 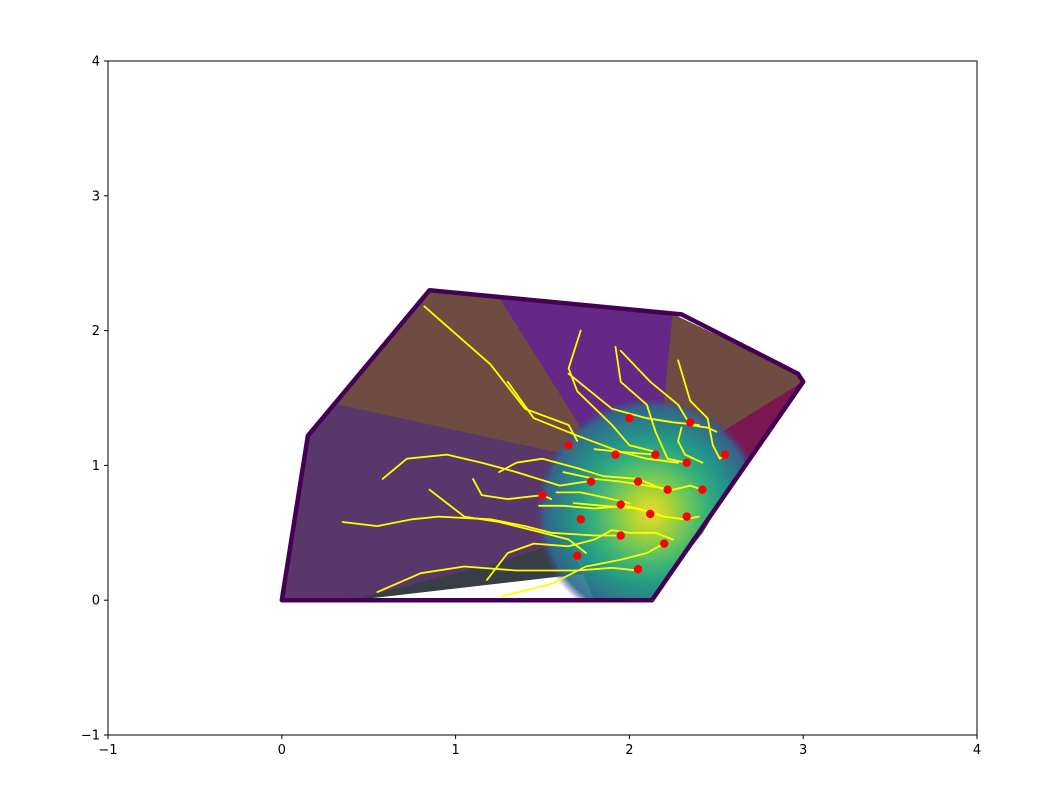 I want to click on y-tick-label: 0, so click(x=96, y=601).